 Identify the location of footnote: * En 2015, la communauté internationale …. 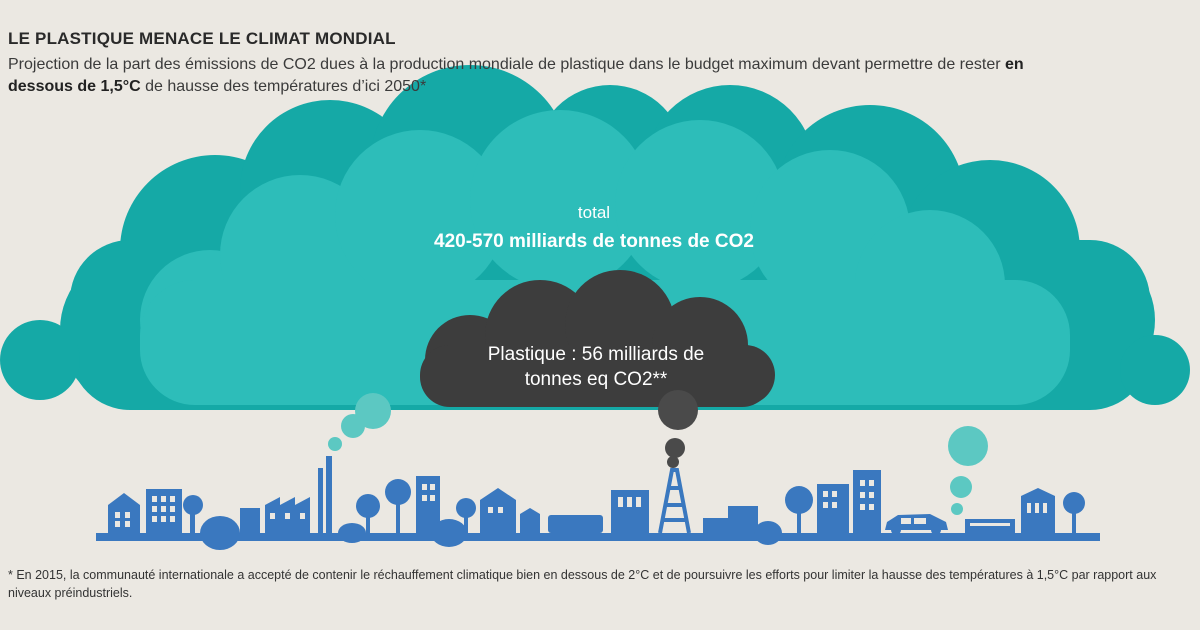
(582, 584).